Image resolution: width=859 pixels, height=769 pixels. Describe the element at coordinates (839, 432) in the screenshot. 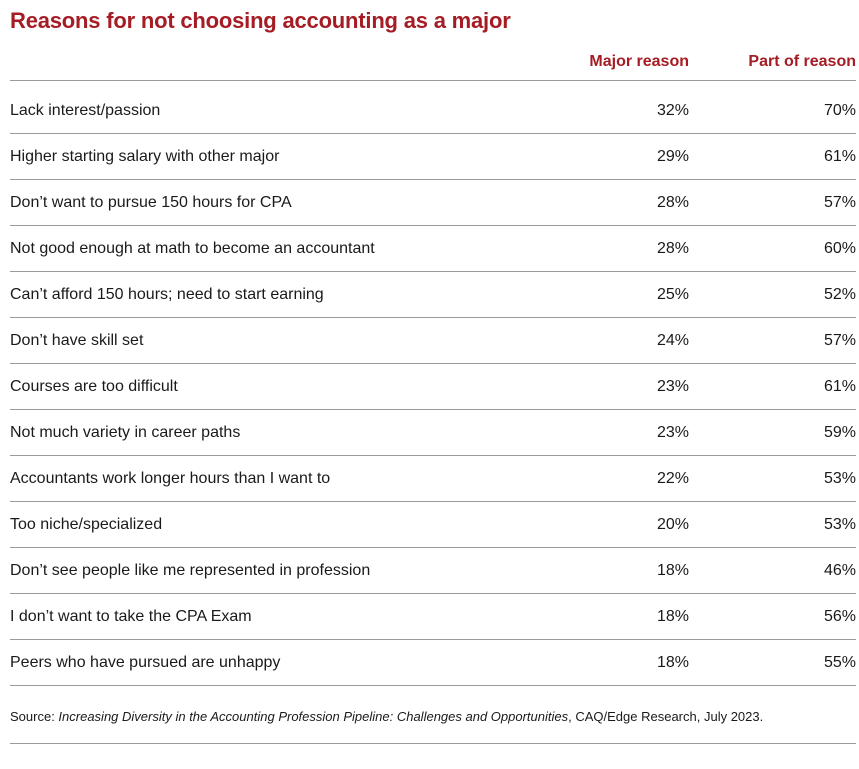

I see `part-of-reason-value: 59%` at that location.